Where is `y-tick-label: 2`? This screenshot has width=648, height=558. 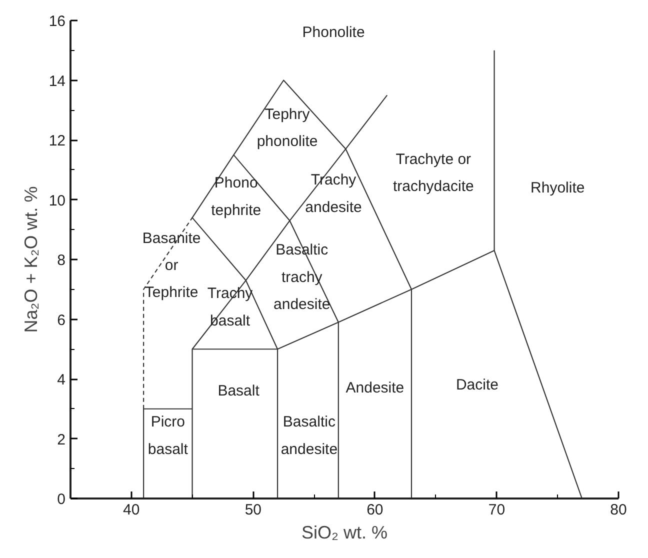 y-tick-label: 2 is located at coordinates (61, 439).